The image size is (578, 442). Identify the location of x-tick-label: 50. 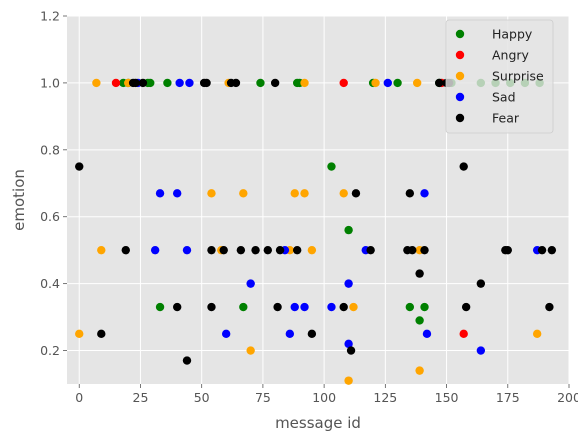
(202, 397).